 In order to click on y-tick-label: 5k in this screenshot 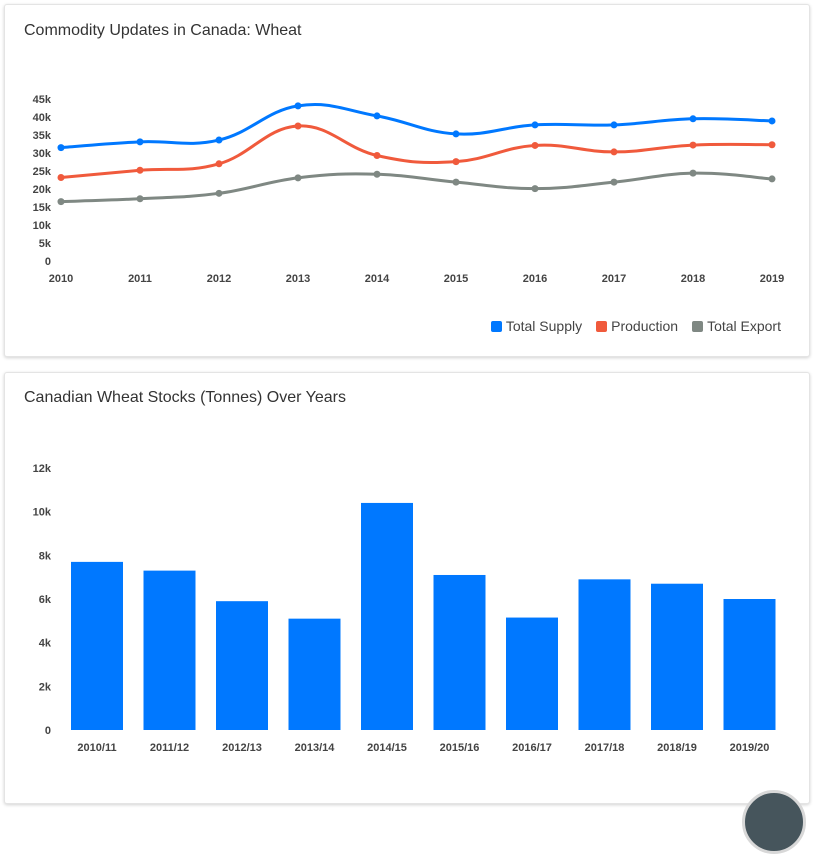, I will do `click(45, 244)`.